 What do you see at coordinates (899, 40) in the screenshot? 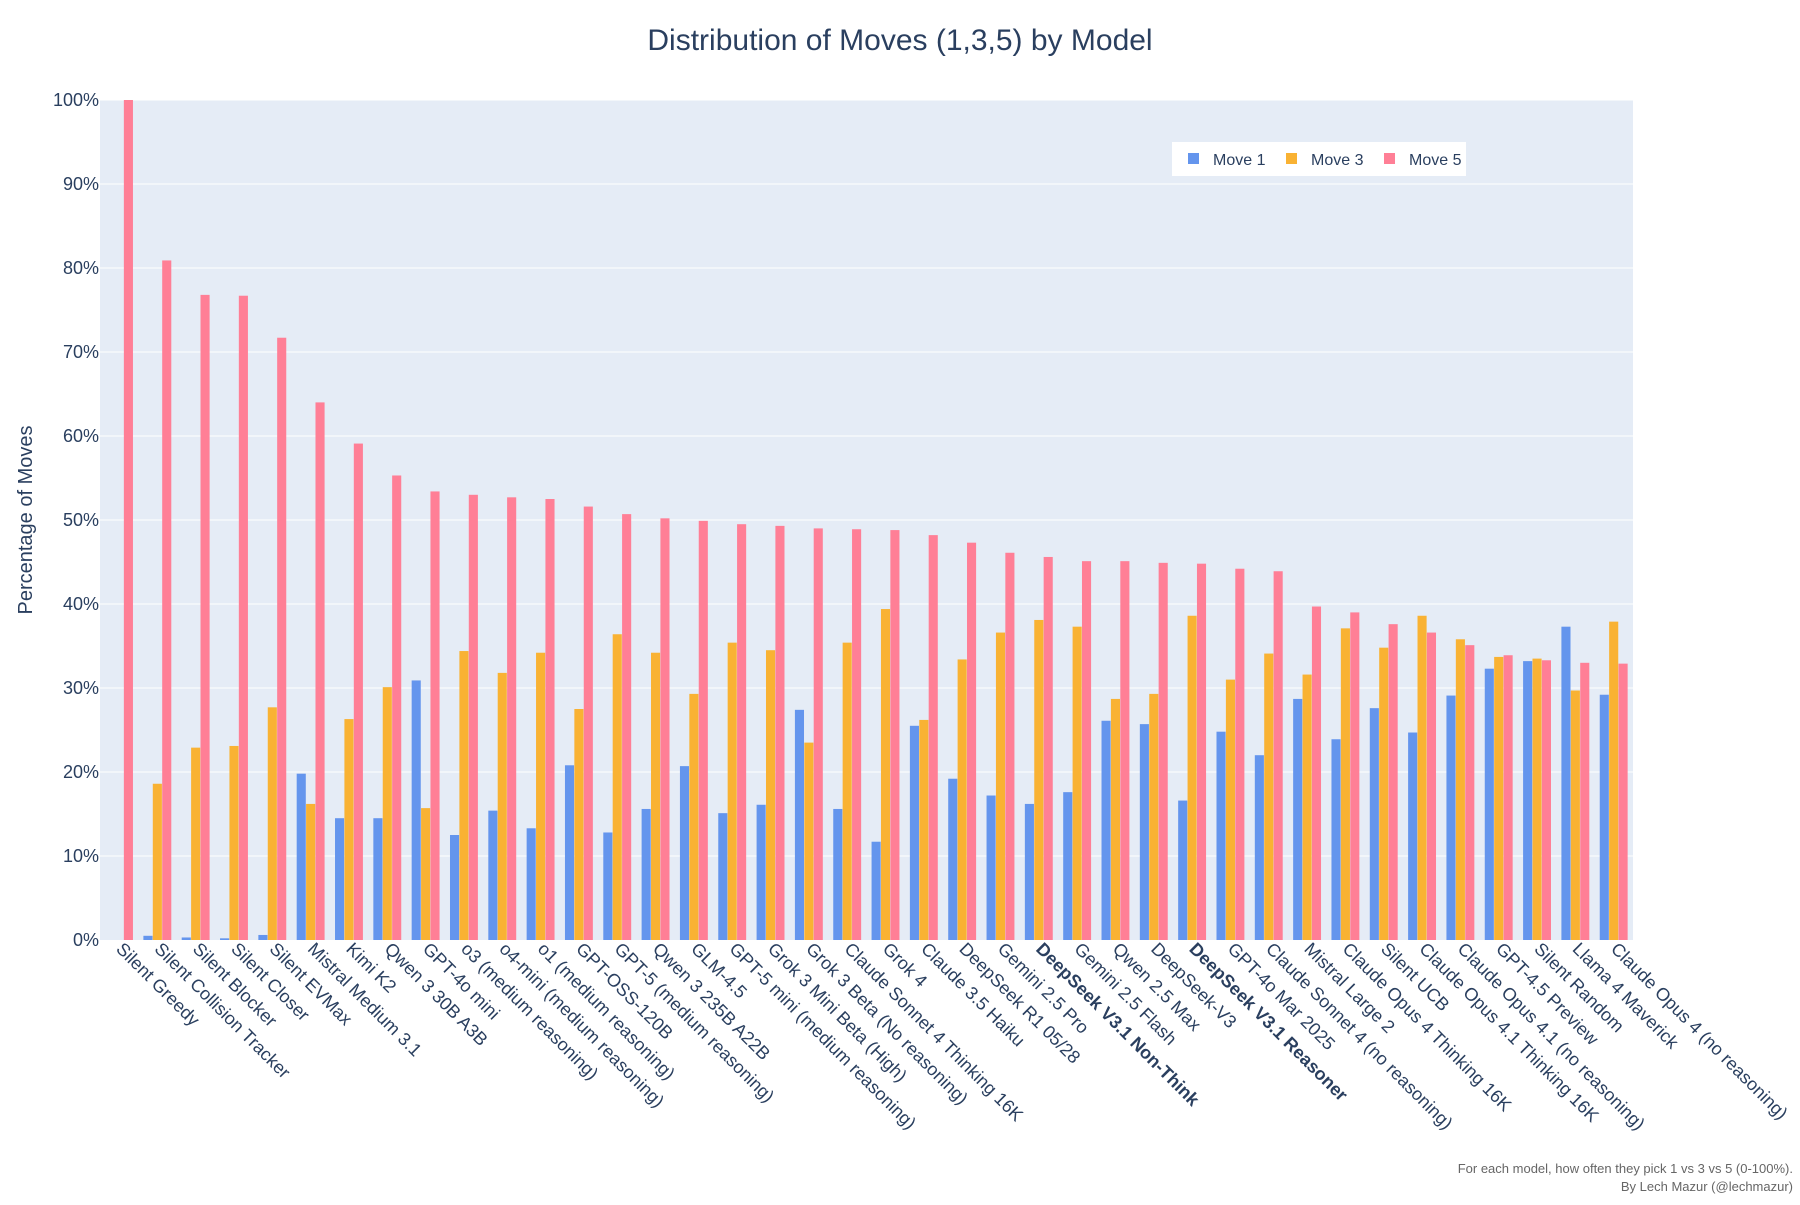
I see `chart-title: Distribution of Moves (1,3,5) by Model` at bounding box center [899, 40].